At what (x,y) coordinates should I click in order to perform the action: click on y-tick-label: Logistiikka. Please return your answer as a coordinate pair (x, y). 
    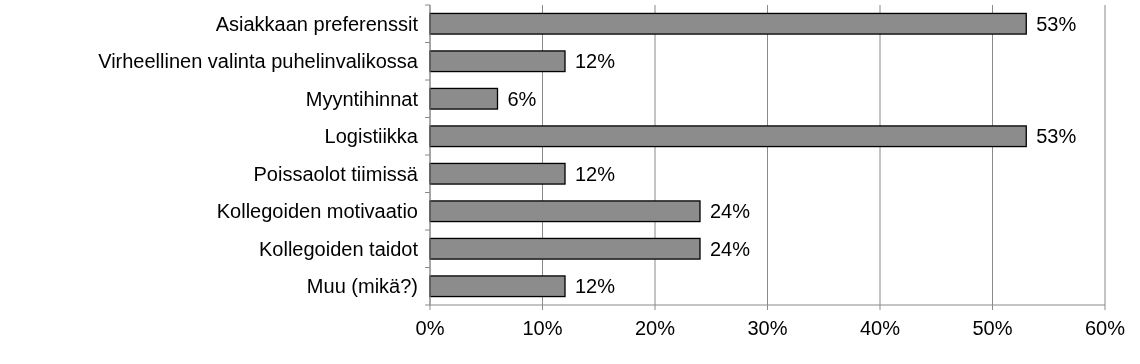
    Looking at the image, I should click on (371, 136).